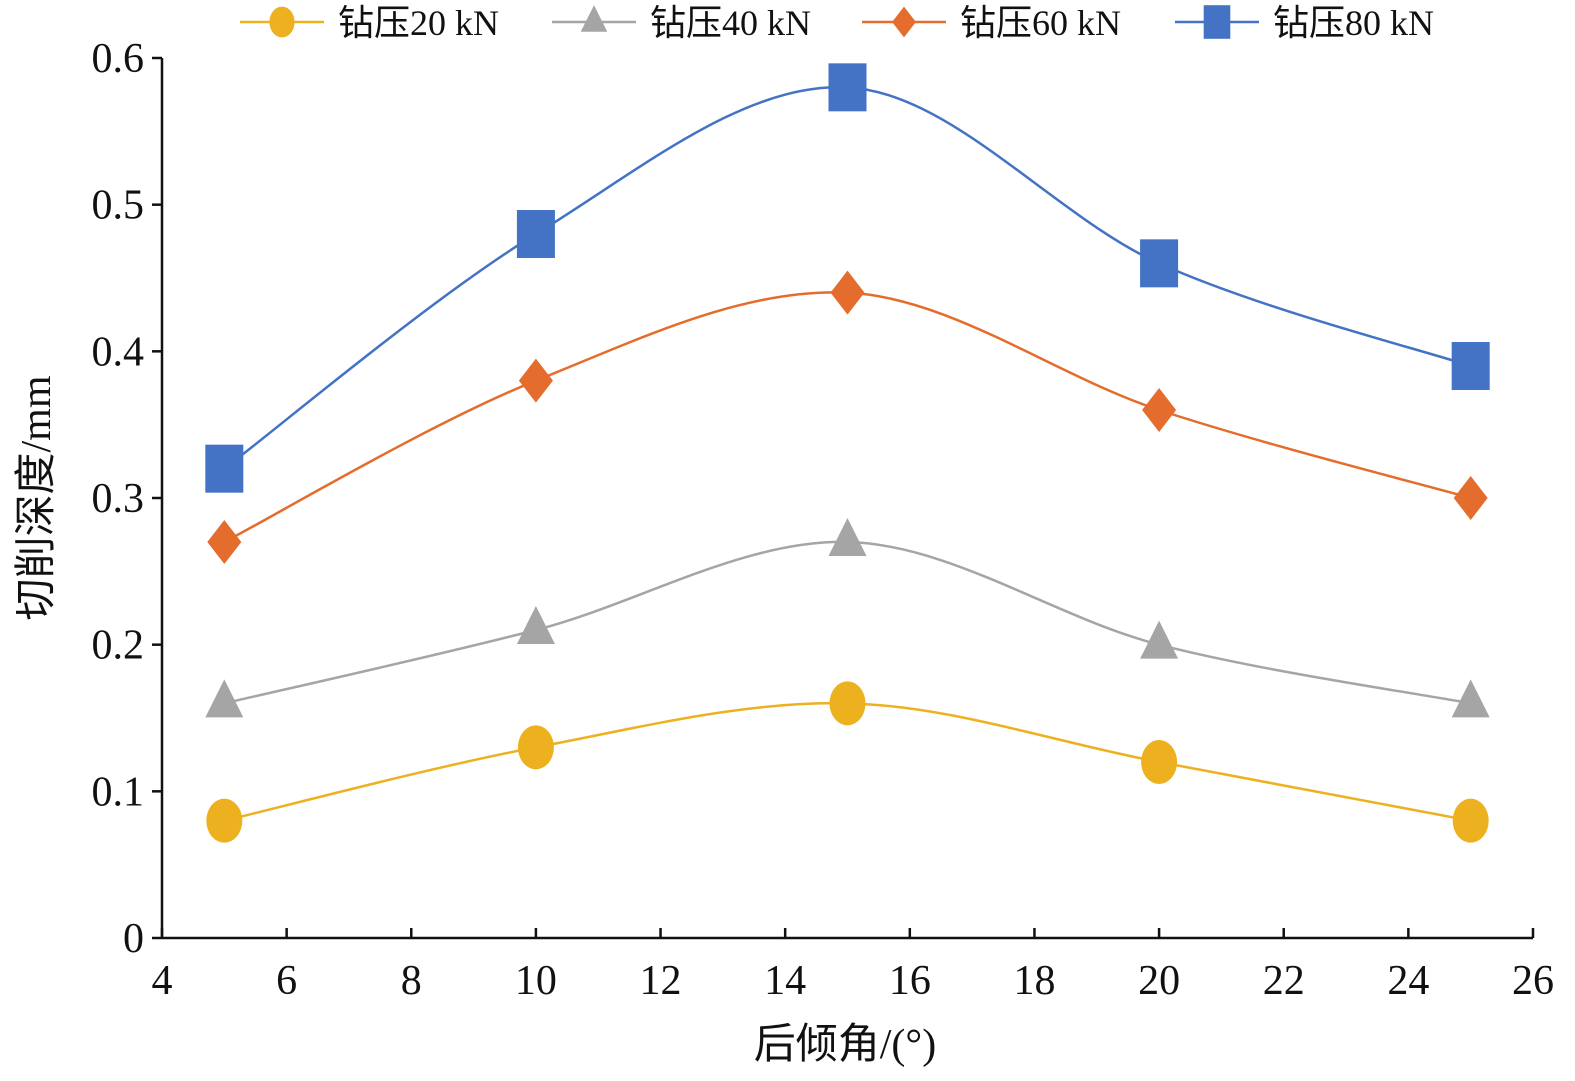  What do you see at coordinates (162, 981) in the screenshot?
I see `x-tick-label: 4` at bounding box center [162, 981].